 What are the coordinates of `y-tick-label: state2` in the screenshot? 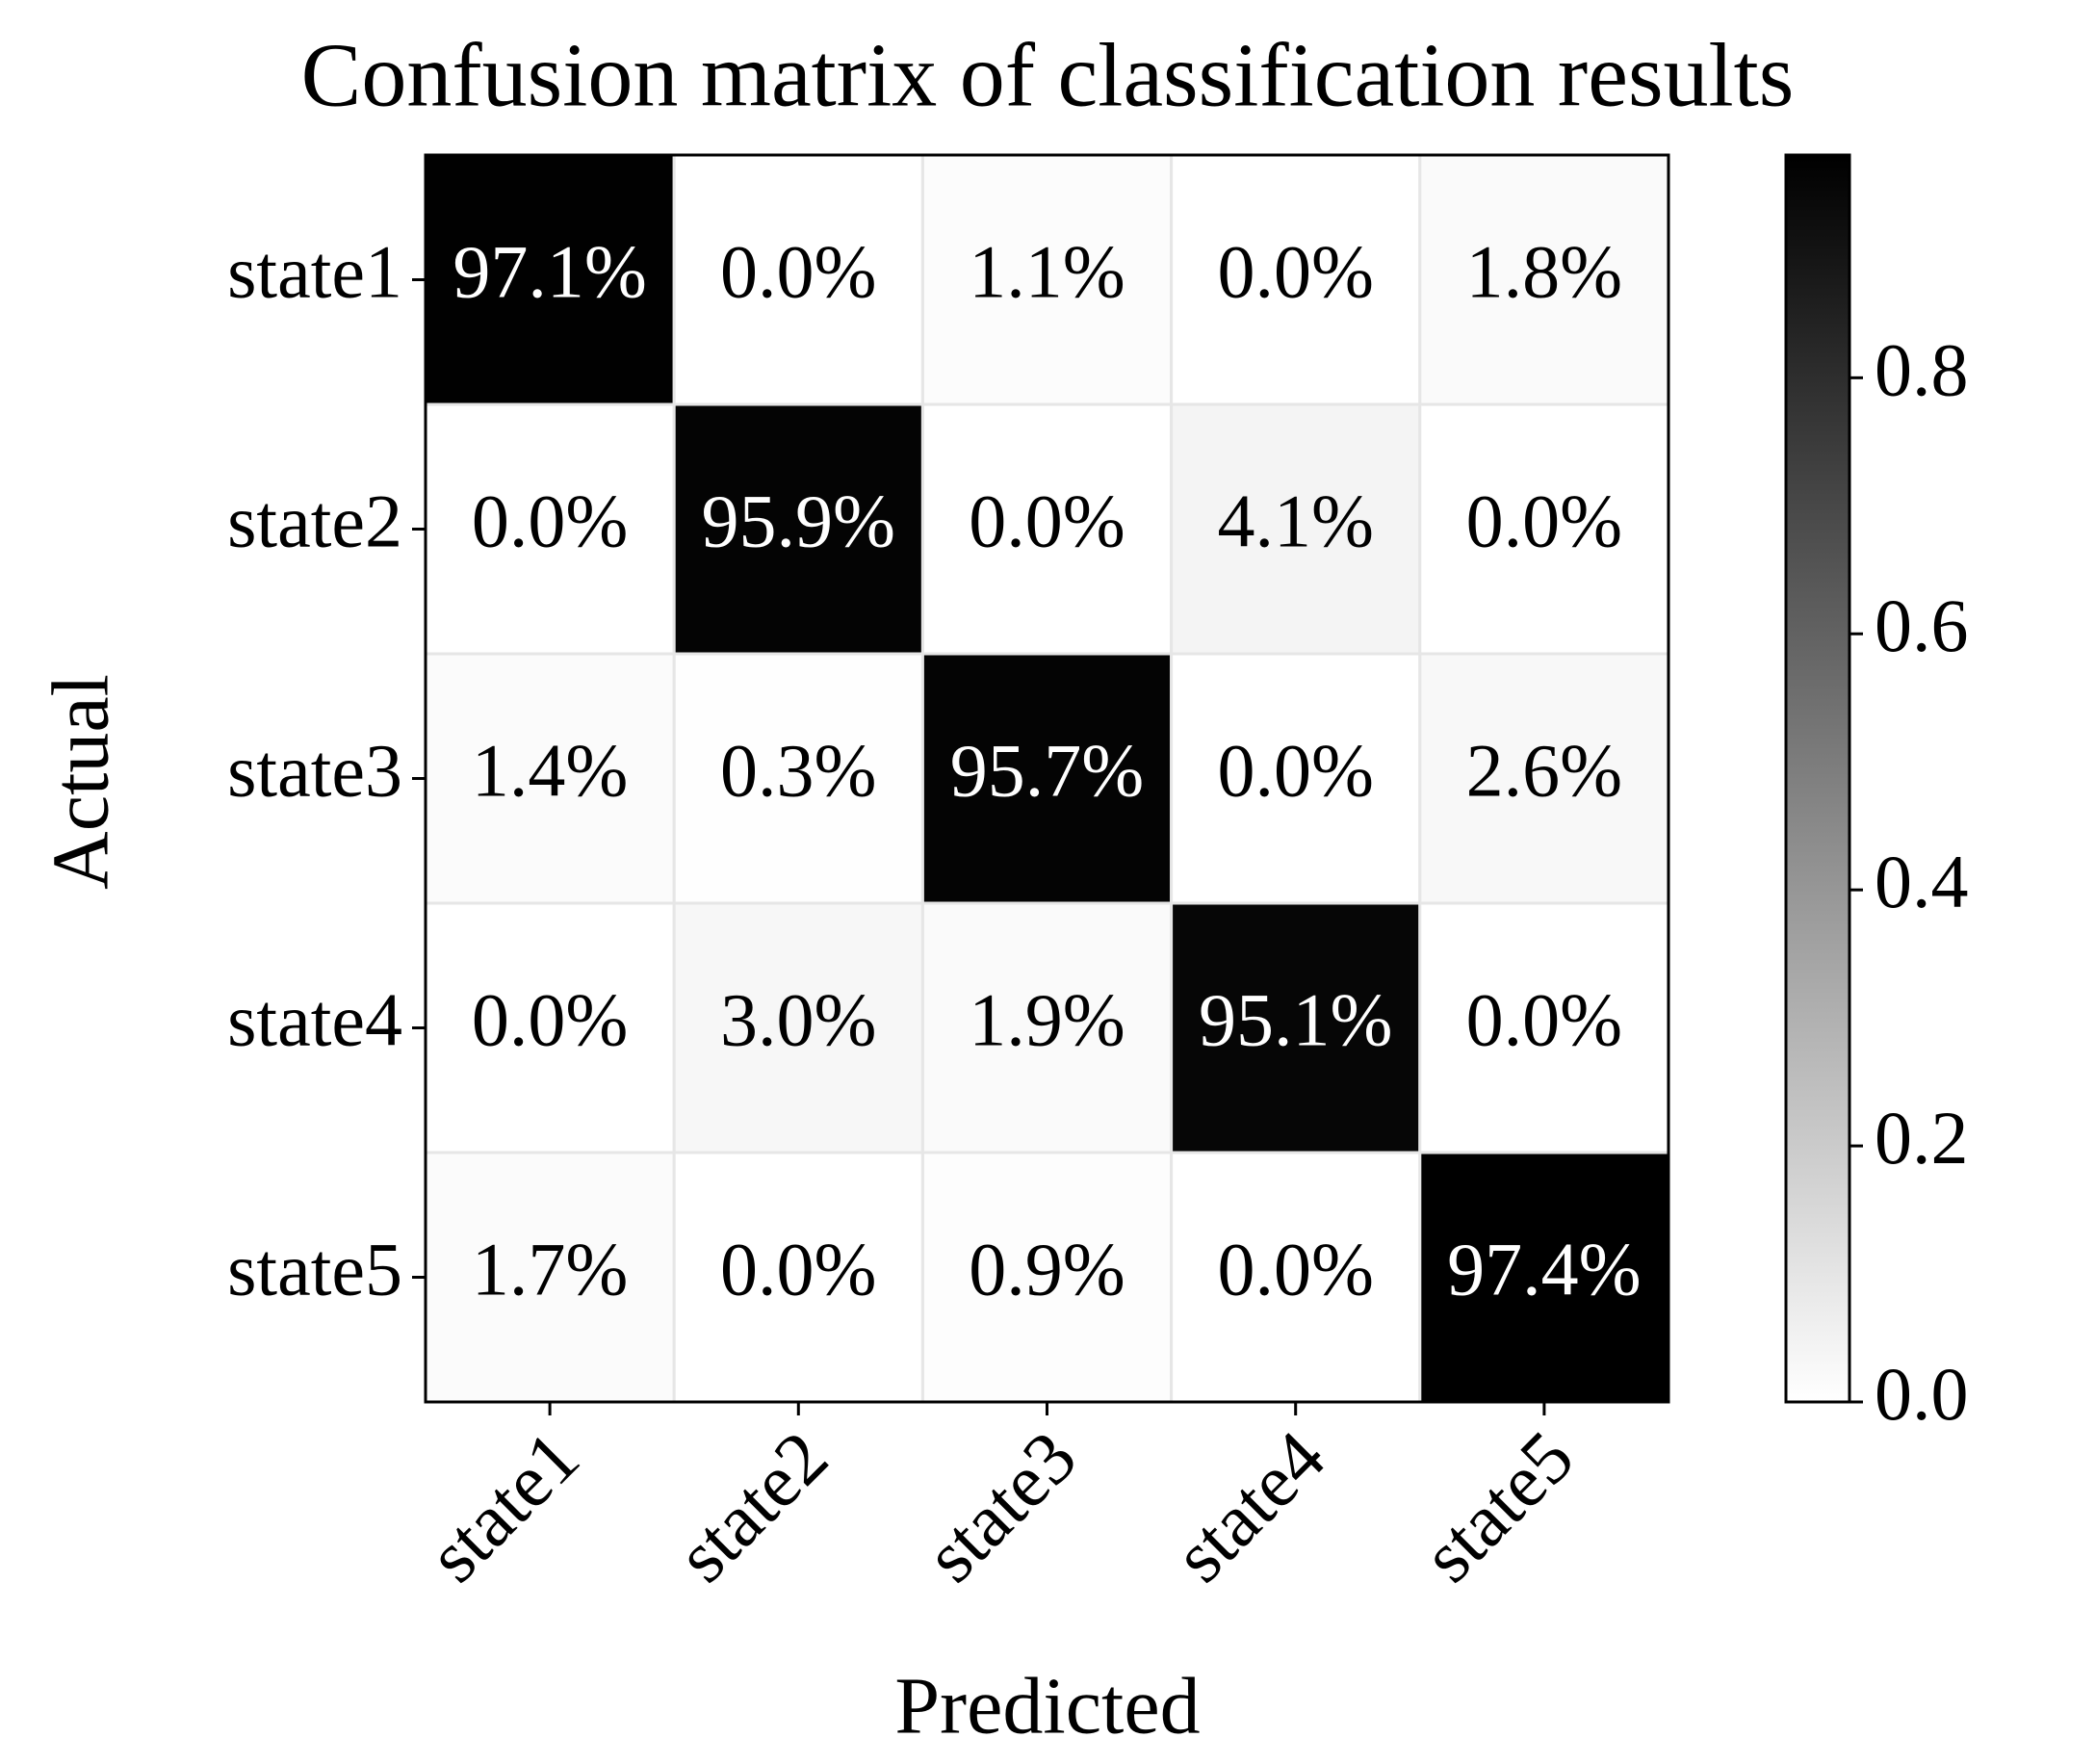 It's located at (314, 520).